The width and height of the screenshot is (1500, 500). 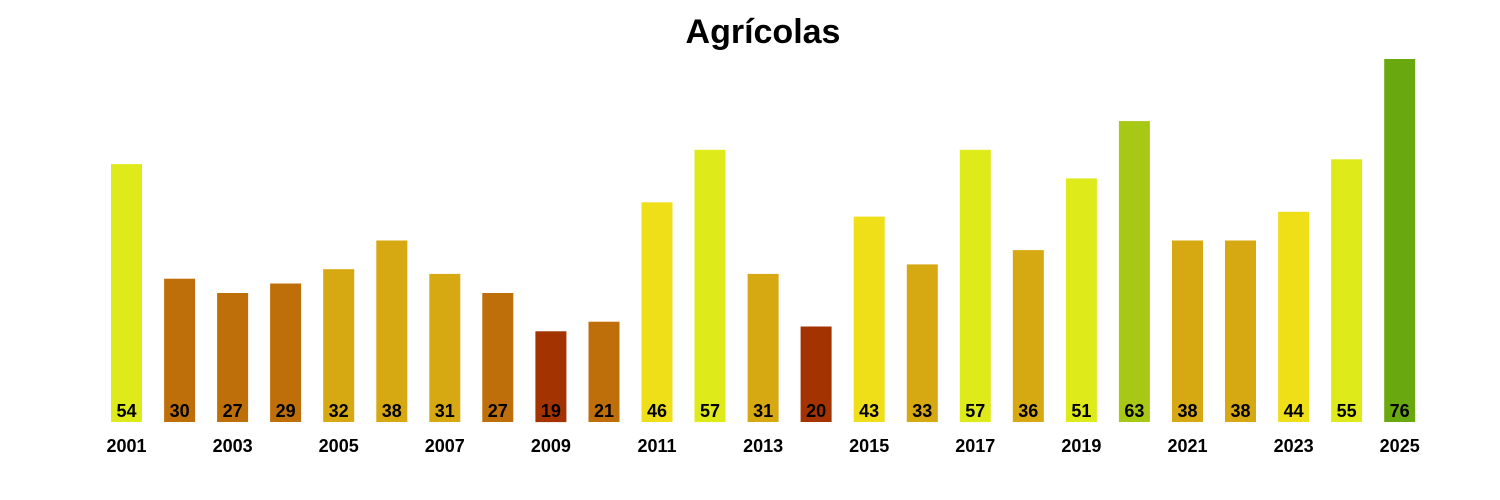 I want to click on bar-2002, so click(x=180, y=350).